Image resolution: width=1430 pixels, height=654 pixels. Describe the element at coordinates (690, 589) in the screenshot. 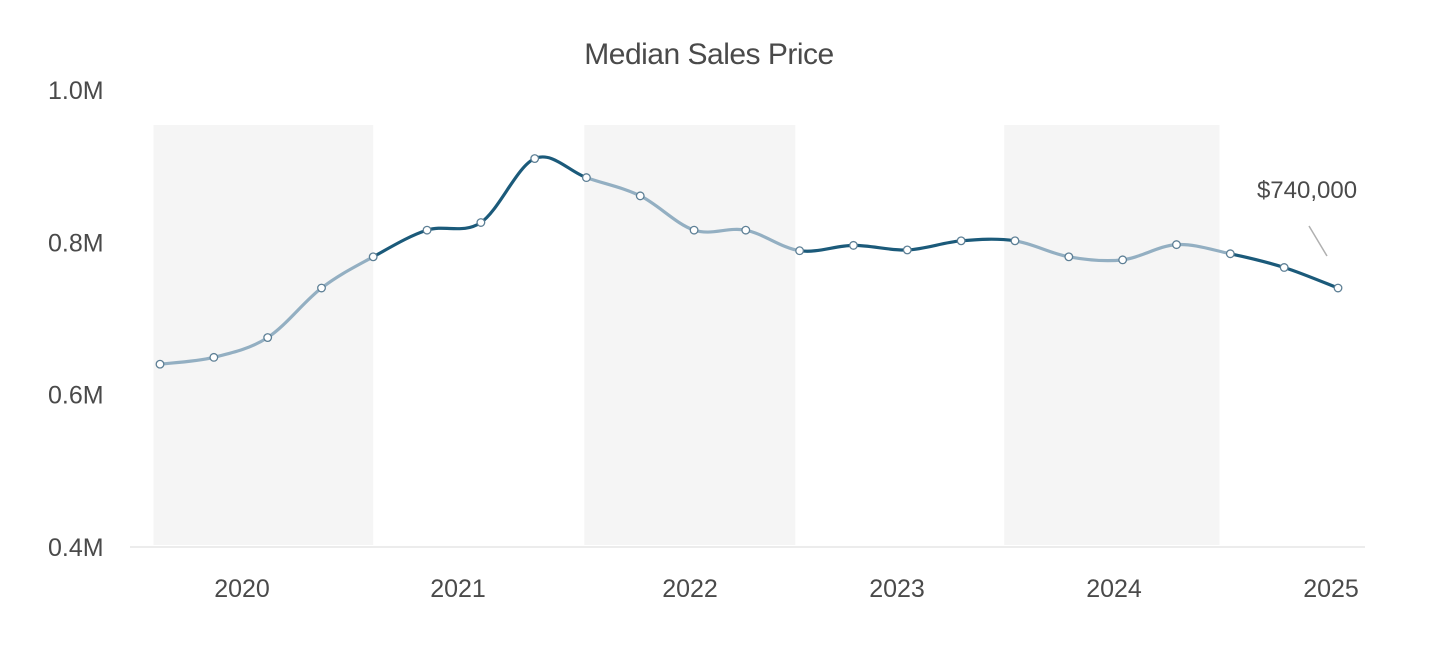

I see `x-tick-label: 2022` at that location.